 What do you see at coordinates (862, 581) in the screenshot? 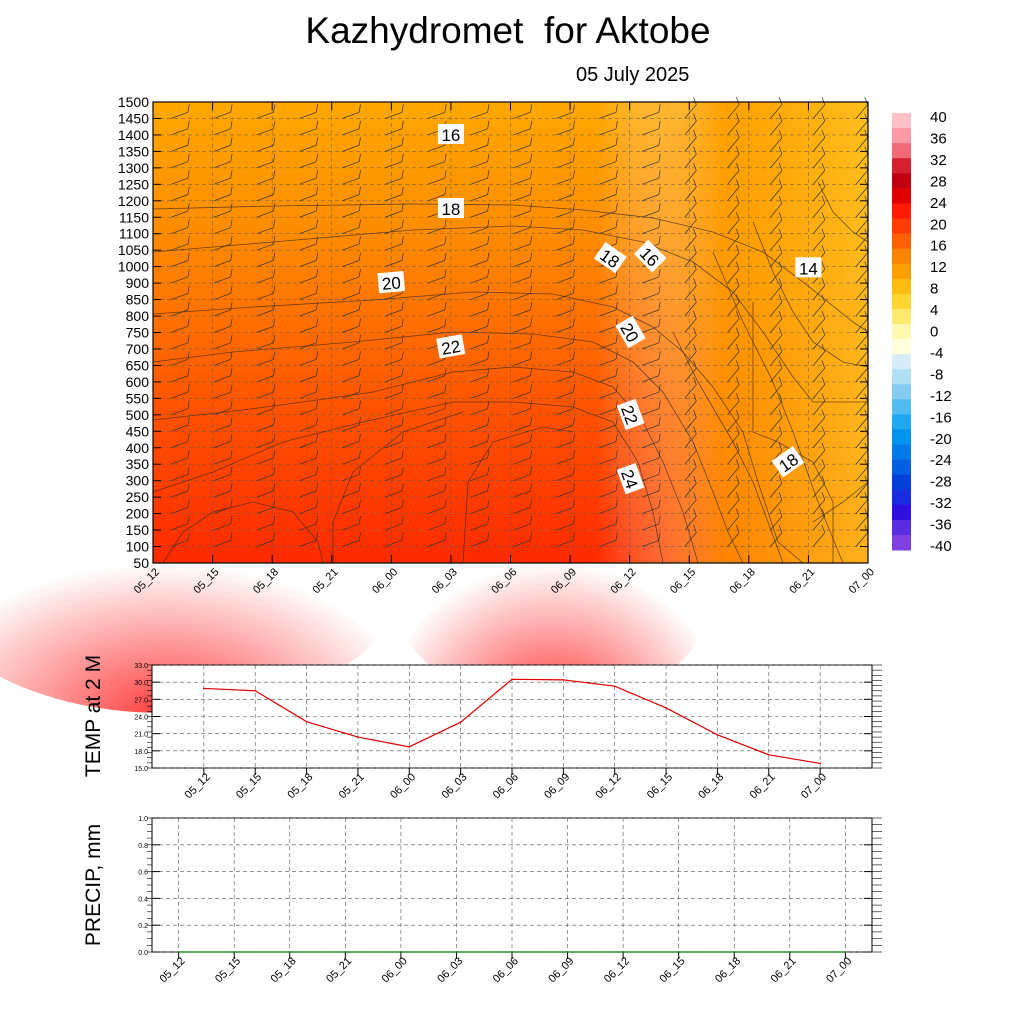
I see `x-tick-label: 07_00` at bounding box center [862, 581].